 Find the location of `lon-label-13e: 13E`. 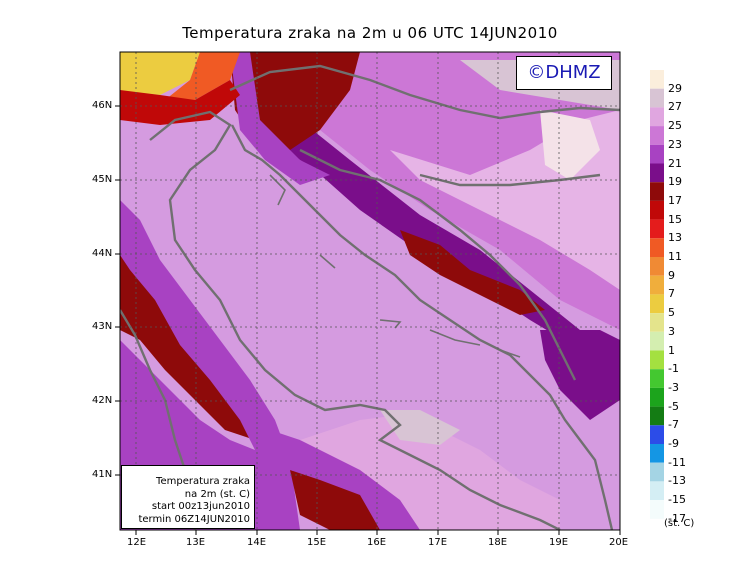

lon-label-13e: 13E is located at coordinates (196, 542).